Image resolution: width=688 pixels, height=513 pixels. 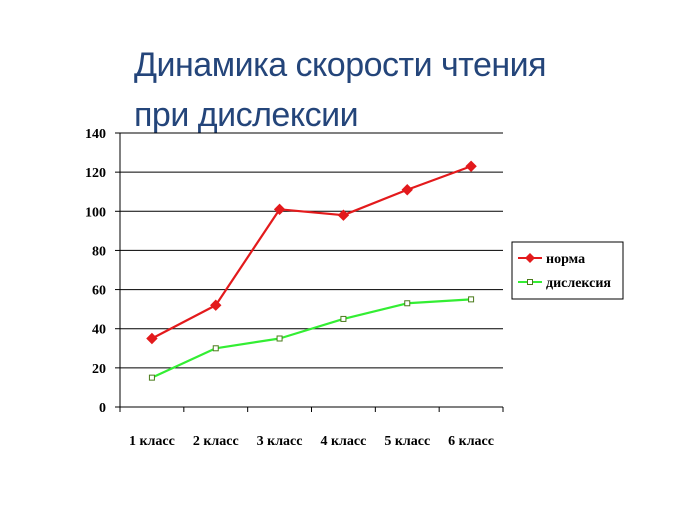 What do you see at coordinates (246, 115) in the screenshot?
I see `chart-title-line-2: при дислексии` at bounding box center [246, 115].